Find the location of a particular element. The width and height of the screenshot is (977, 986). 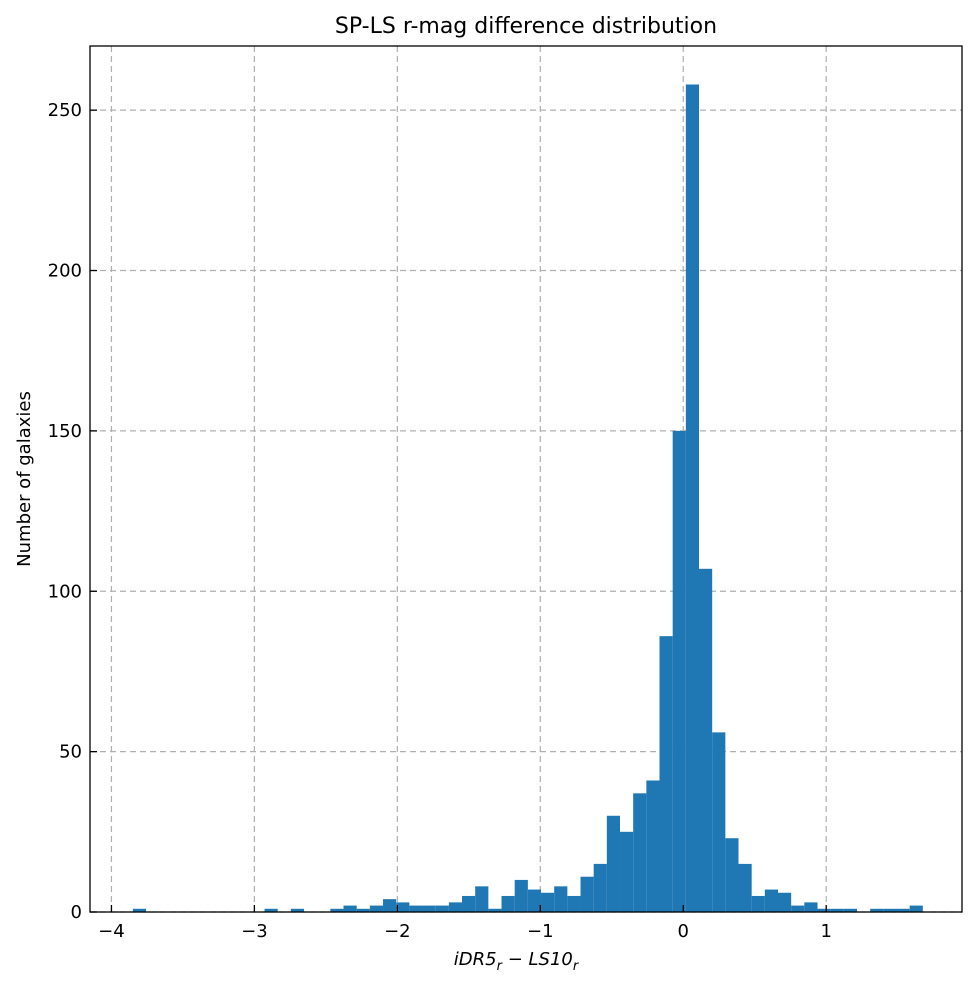

y-tick-label: 50 is located at coordinates (70, 752).